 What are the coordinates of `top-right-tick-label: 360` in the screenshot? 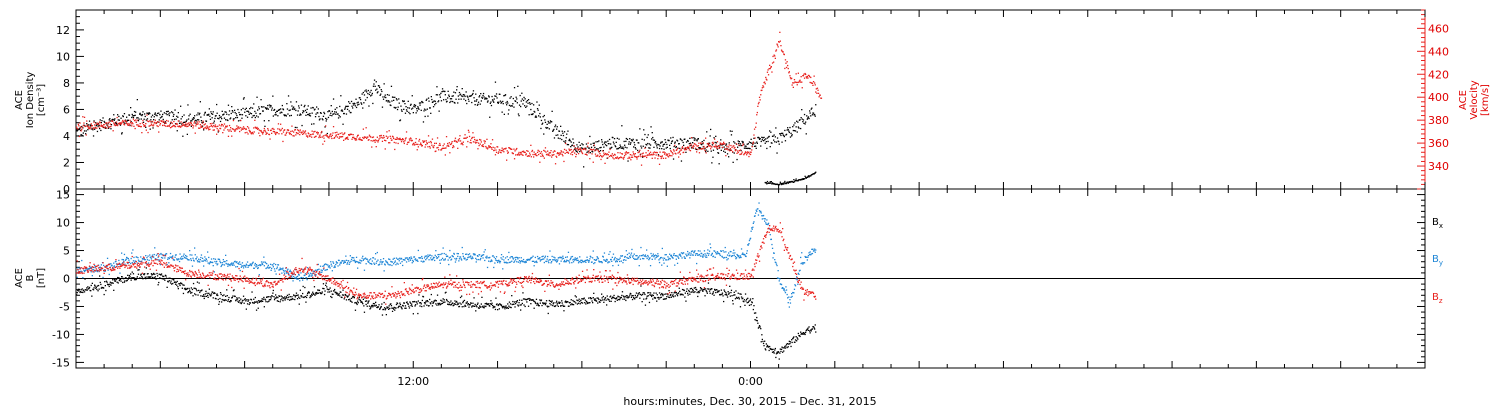 It's located at (1438, 143).